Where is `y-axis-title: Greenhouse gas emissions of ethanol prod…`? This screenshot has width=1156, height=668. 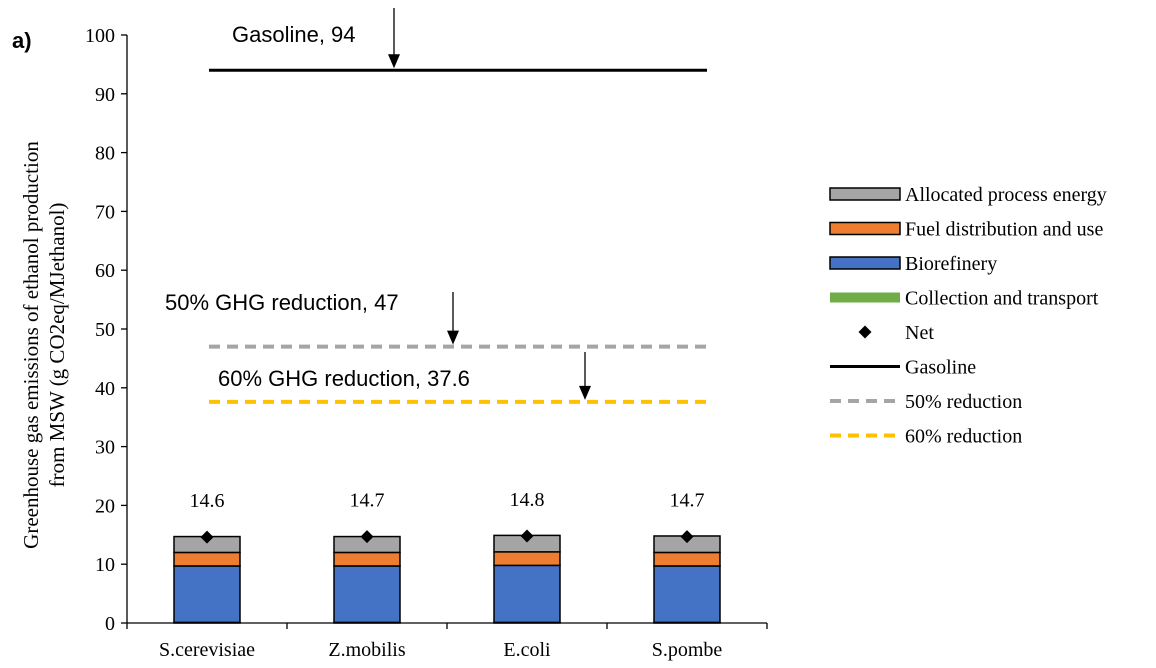
y-axis-title: Greenhouse gas emissions of ethanol prod… is located at coordinates (44, 345).